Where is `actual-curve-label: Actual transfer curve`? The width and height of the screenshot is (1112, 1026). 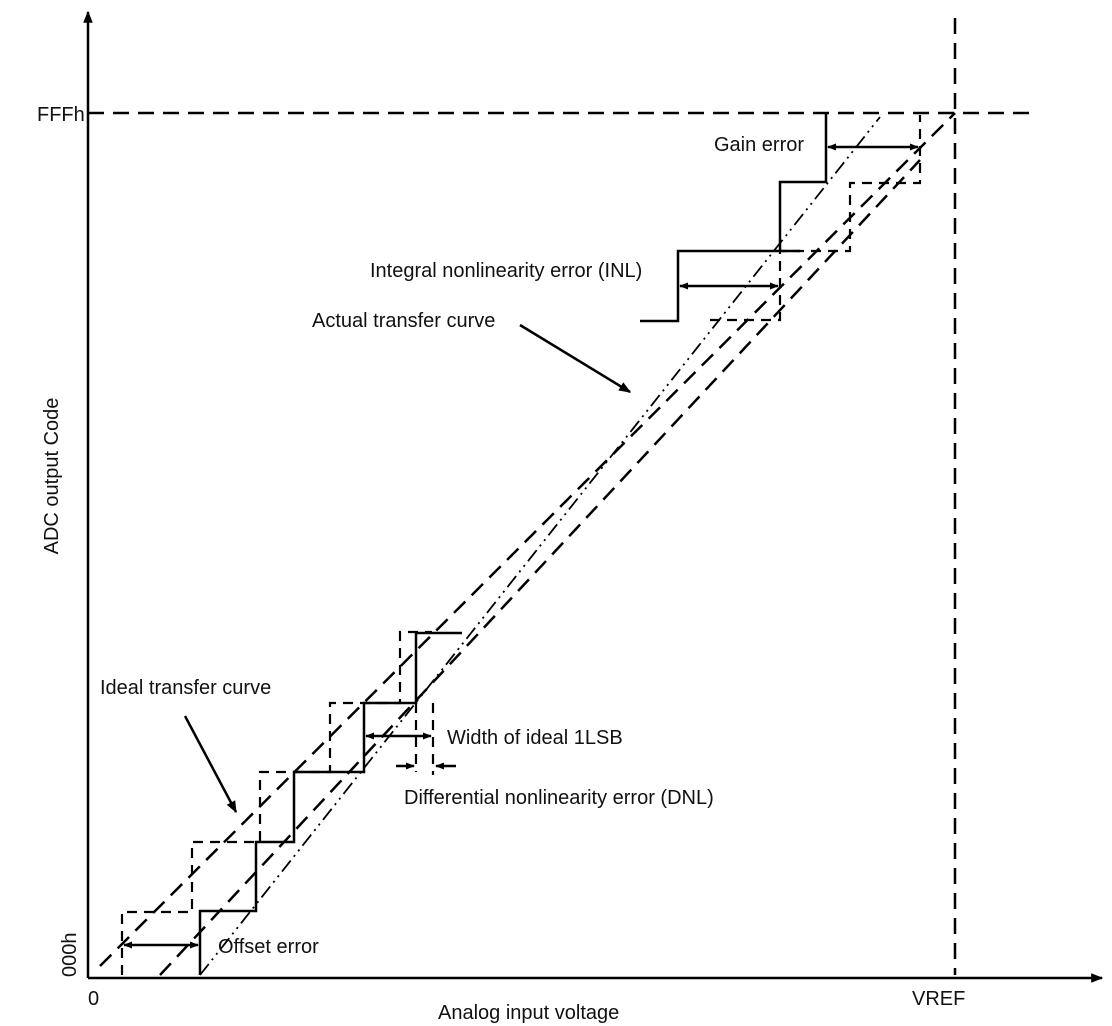 actual-curve-label: Actual transfer curve is located at coordinates (403, 321).